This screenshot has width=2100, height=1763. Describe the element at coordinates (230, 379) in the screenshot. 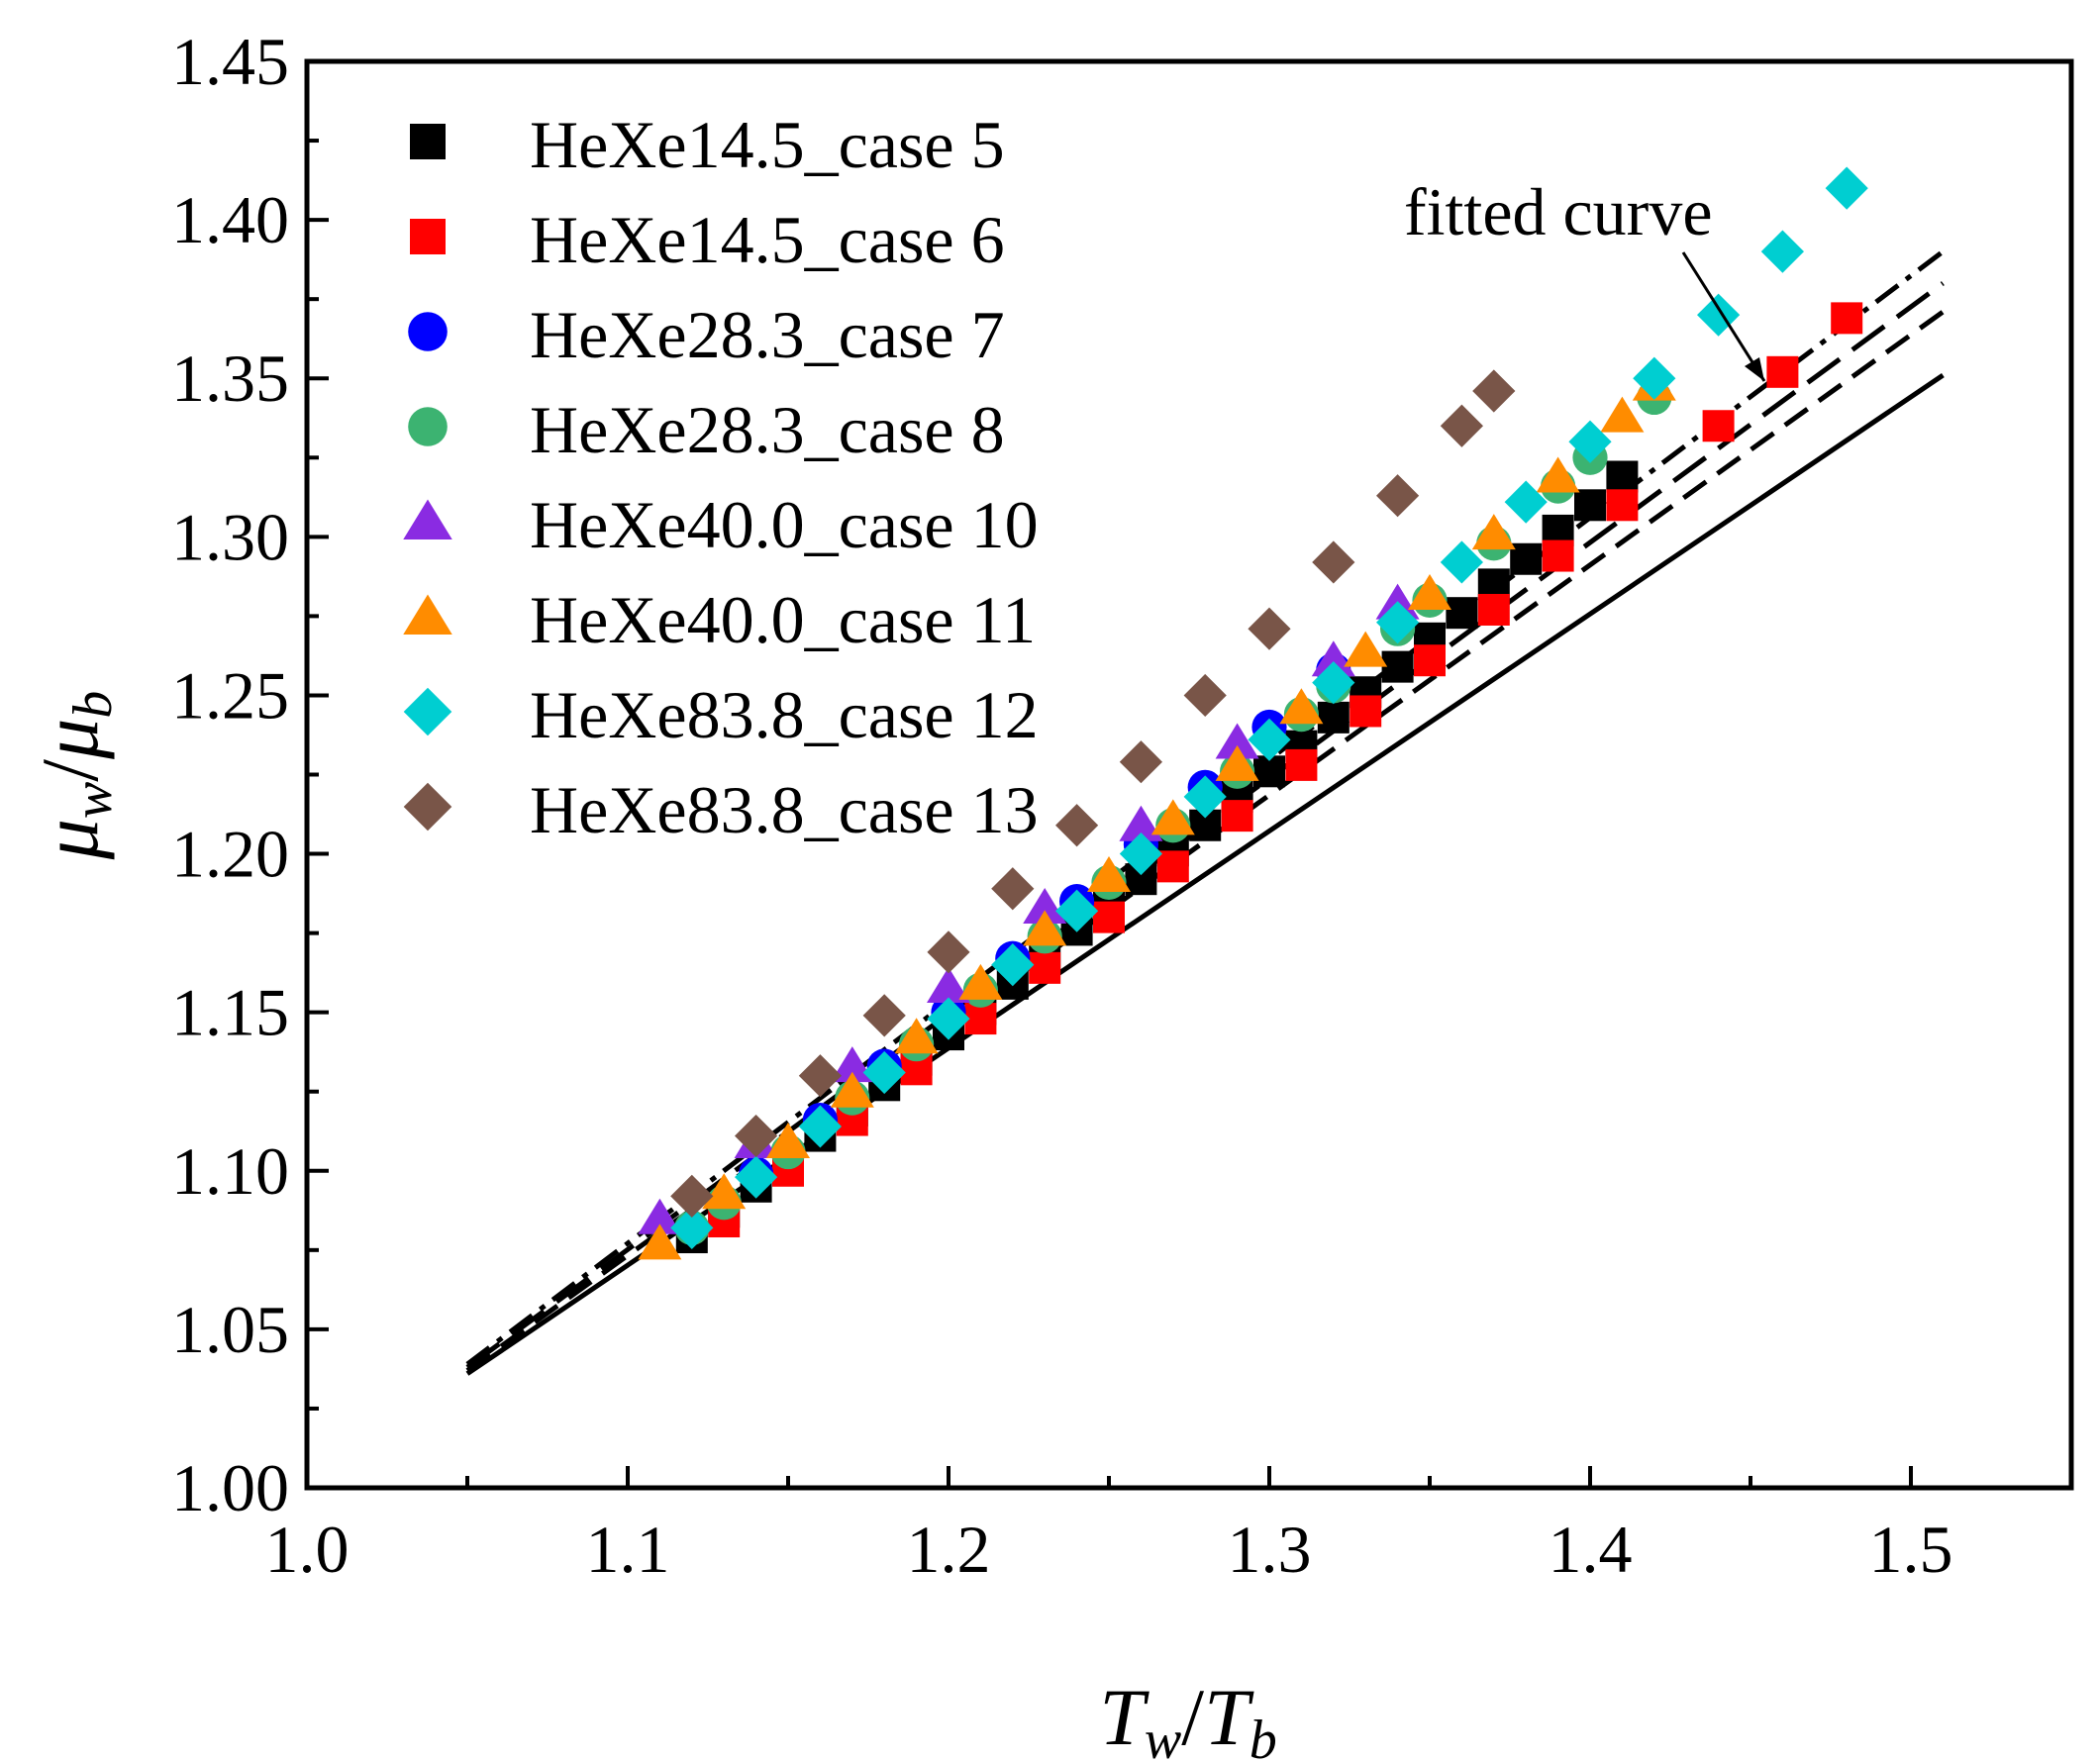

I see `y-tick-label: 1.35` at that location.